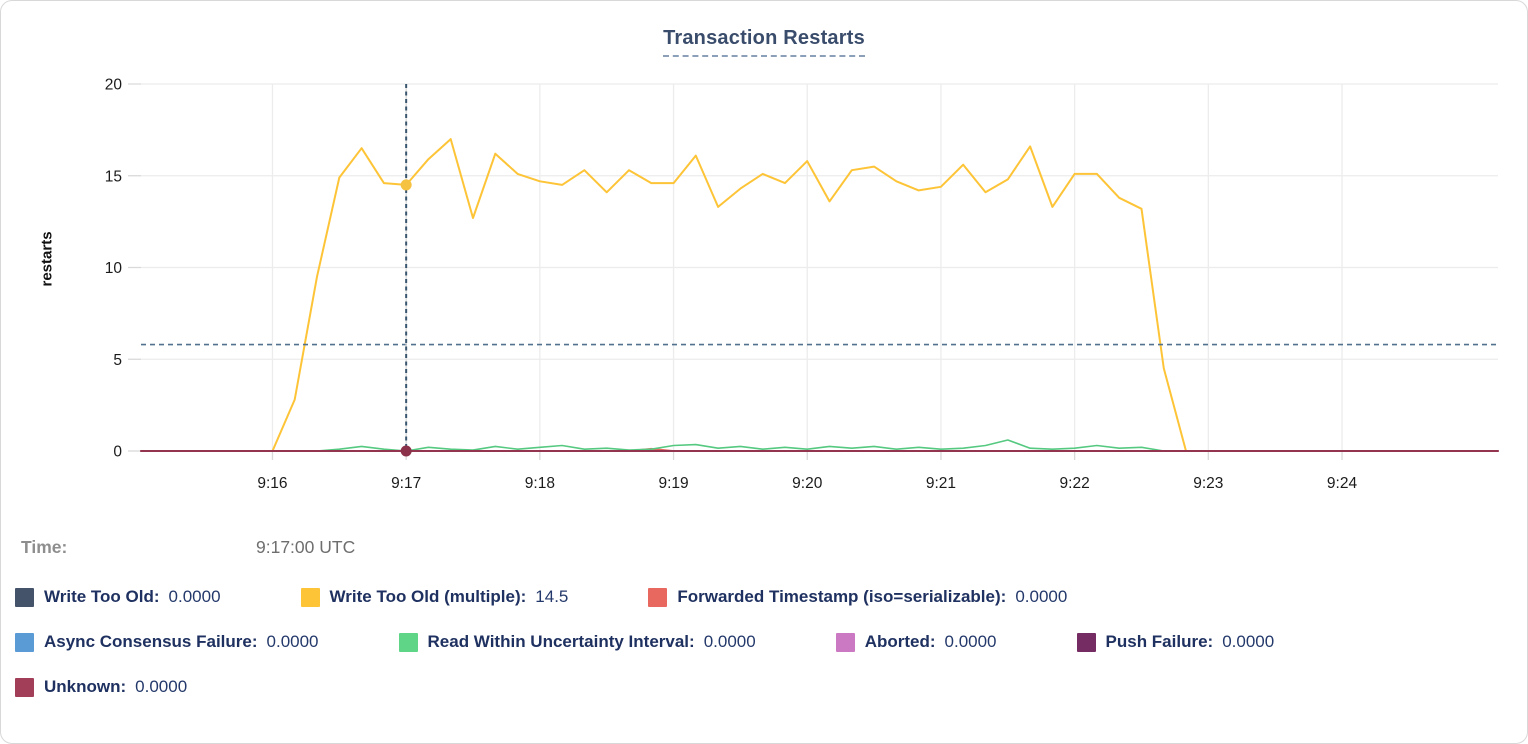  I want to click on legend-label: Write Too Old (multiple):, so click(428, 596).